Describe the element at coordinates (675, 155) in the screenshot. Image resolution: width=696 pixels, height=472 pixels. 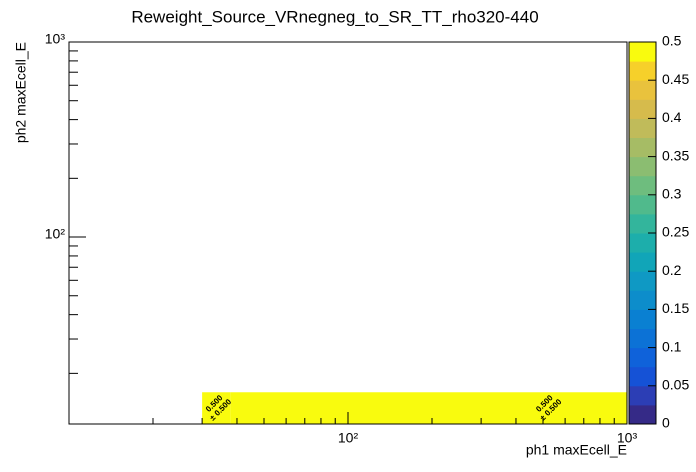
I see `colorbar-tick-label: 0.35` at that location.